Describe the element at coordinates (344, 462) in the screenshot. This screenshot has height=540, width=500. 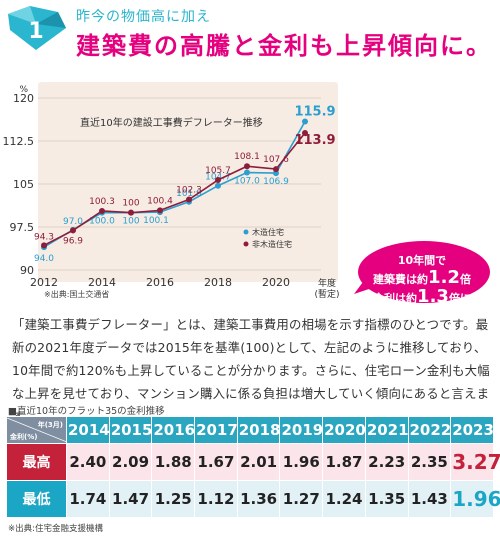
I see `rate-cell: 1.87` at that location.